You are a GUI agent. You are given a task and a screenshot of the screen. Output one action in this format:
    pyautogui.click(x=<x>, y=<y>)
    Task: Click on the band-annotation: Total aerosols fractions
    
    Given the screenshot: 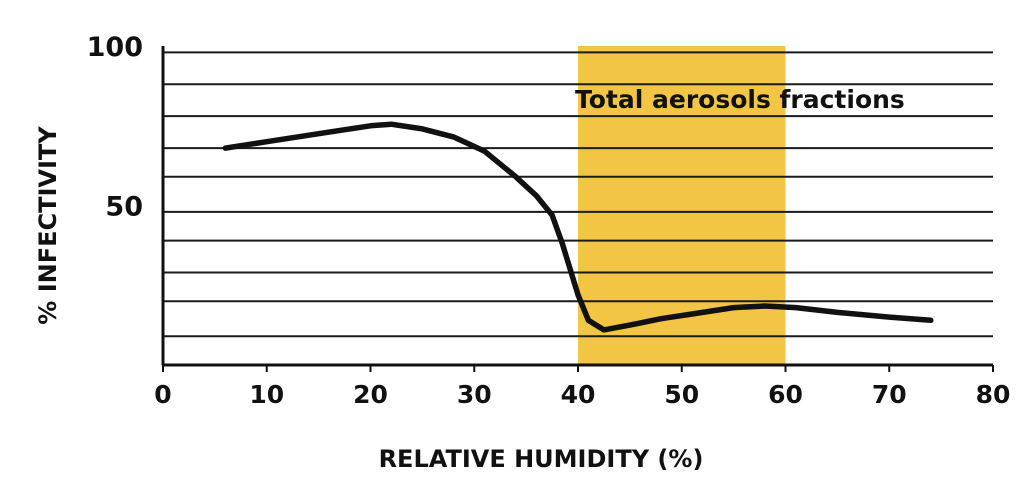 What is the action you would take?
    pyautogui.click(x=740, y=99)
    